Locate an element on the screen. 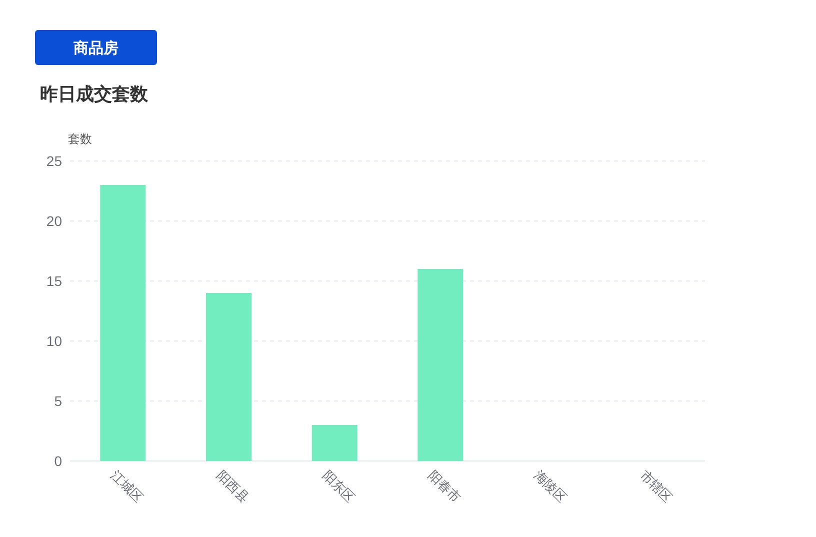  y-tick-label: 5 is located at coordinates (58, 401).